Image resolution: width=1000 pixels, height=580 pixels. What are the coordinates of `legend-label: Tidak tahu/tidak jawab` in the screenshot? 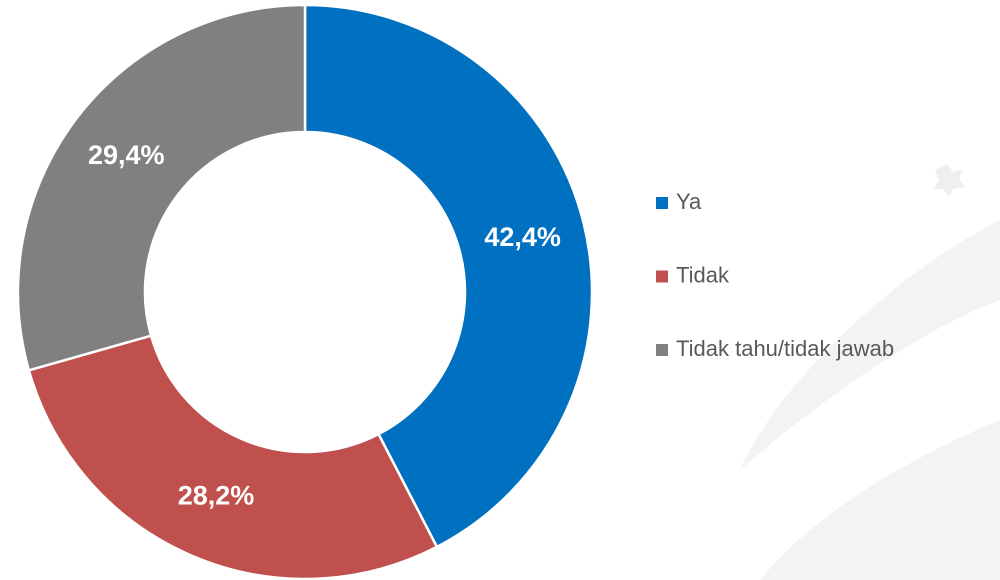 It's located at (785, 348).